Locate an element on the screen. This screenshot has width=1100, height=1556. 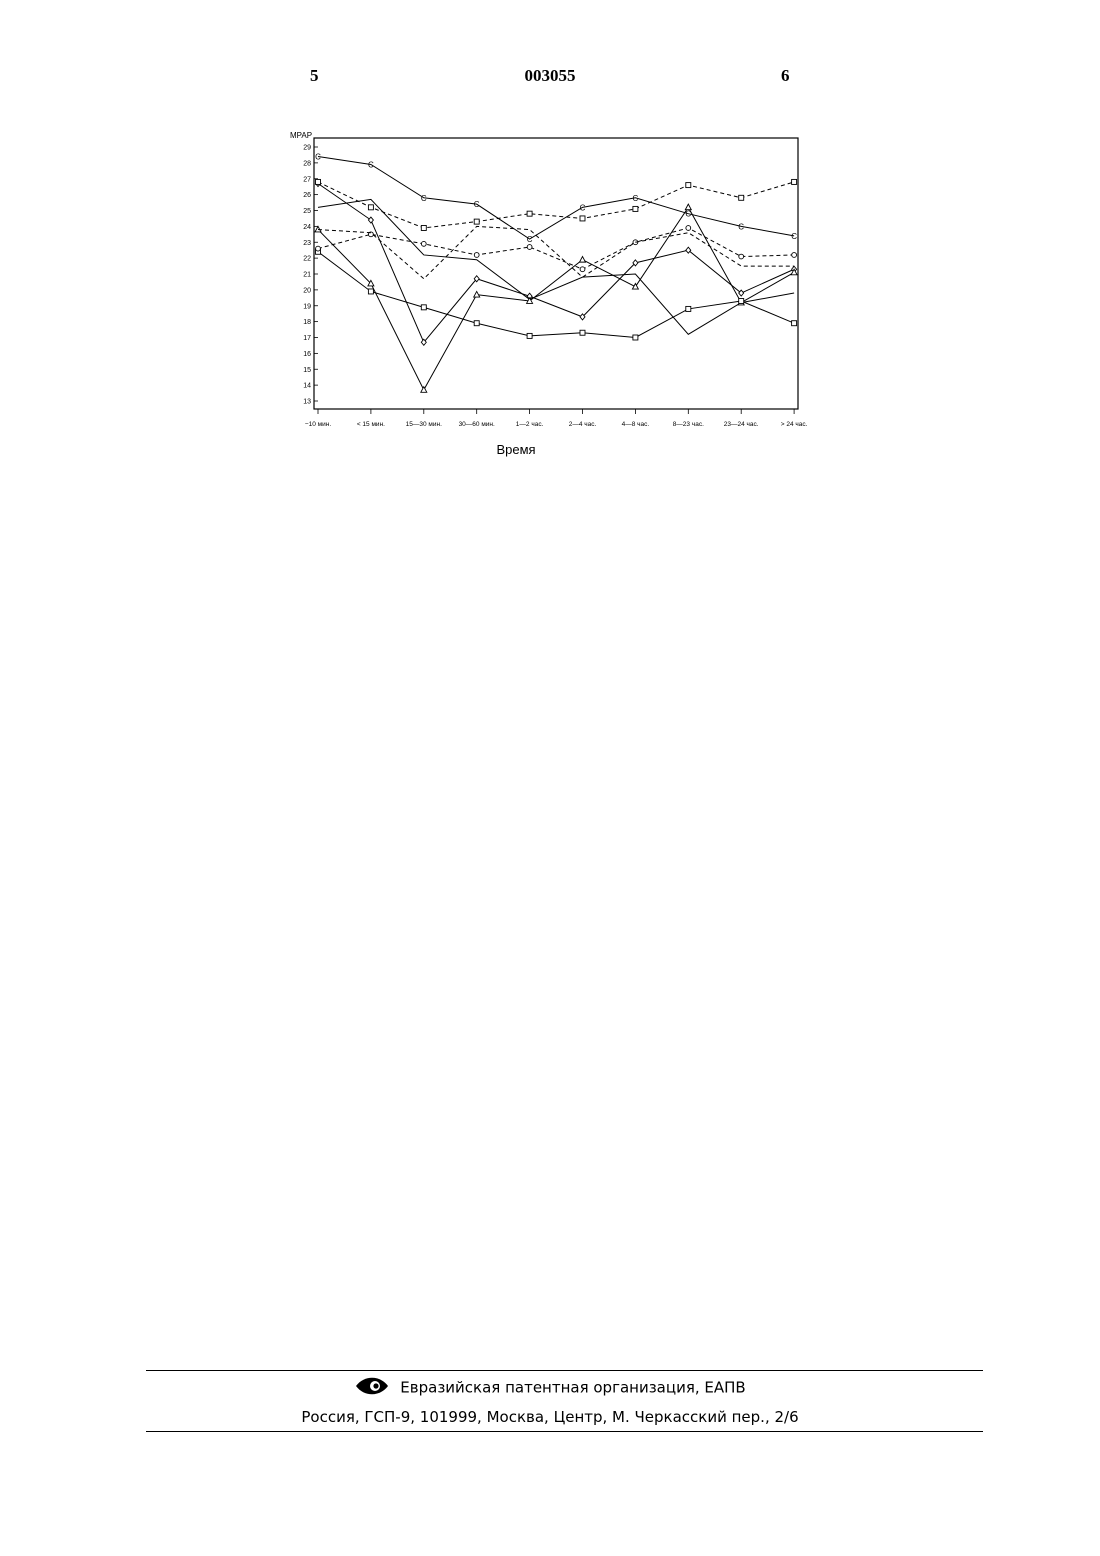
y-axis-label: MPAP is located at coordinates (301, 135).